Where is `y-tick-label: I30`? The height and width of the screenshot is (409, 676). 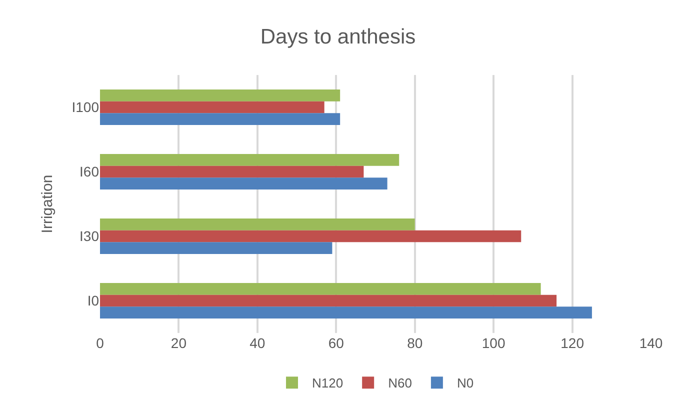
y-tick-label: I30 is located at coordinates (90, 236).